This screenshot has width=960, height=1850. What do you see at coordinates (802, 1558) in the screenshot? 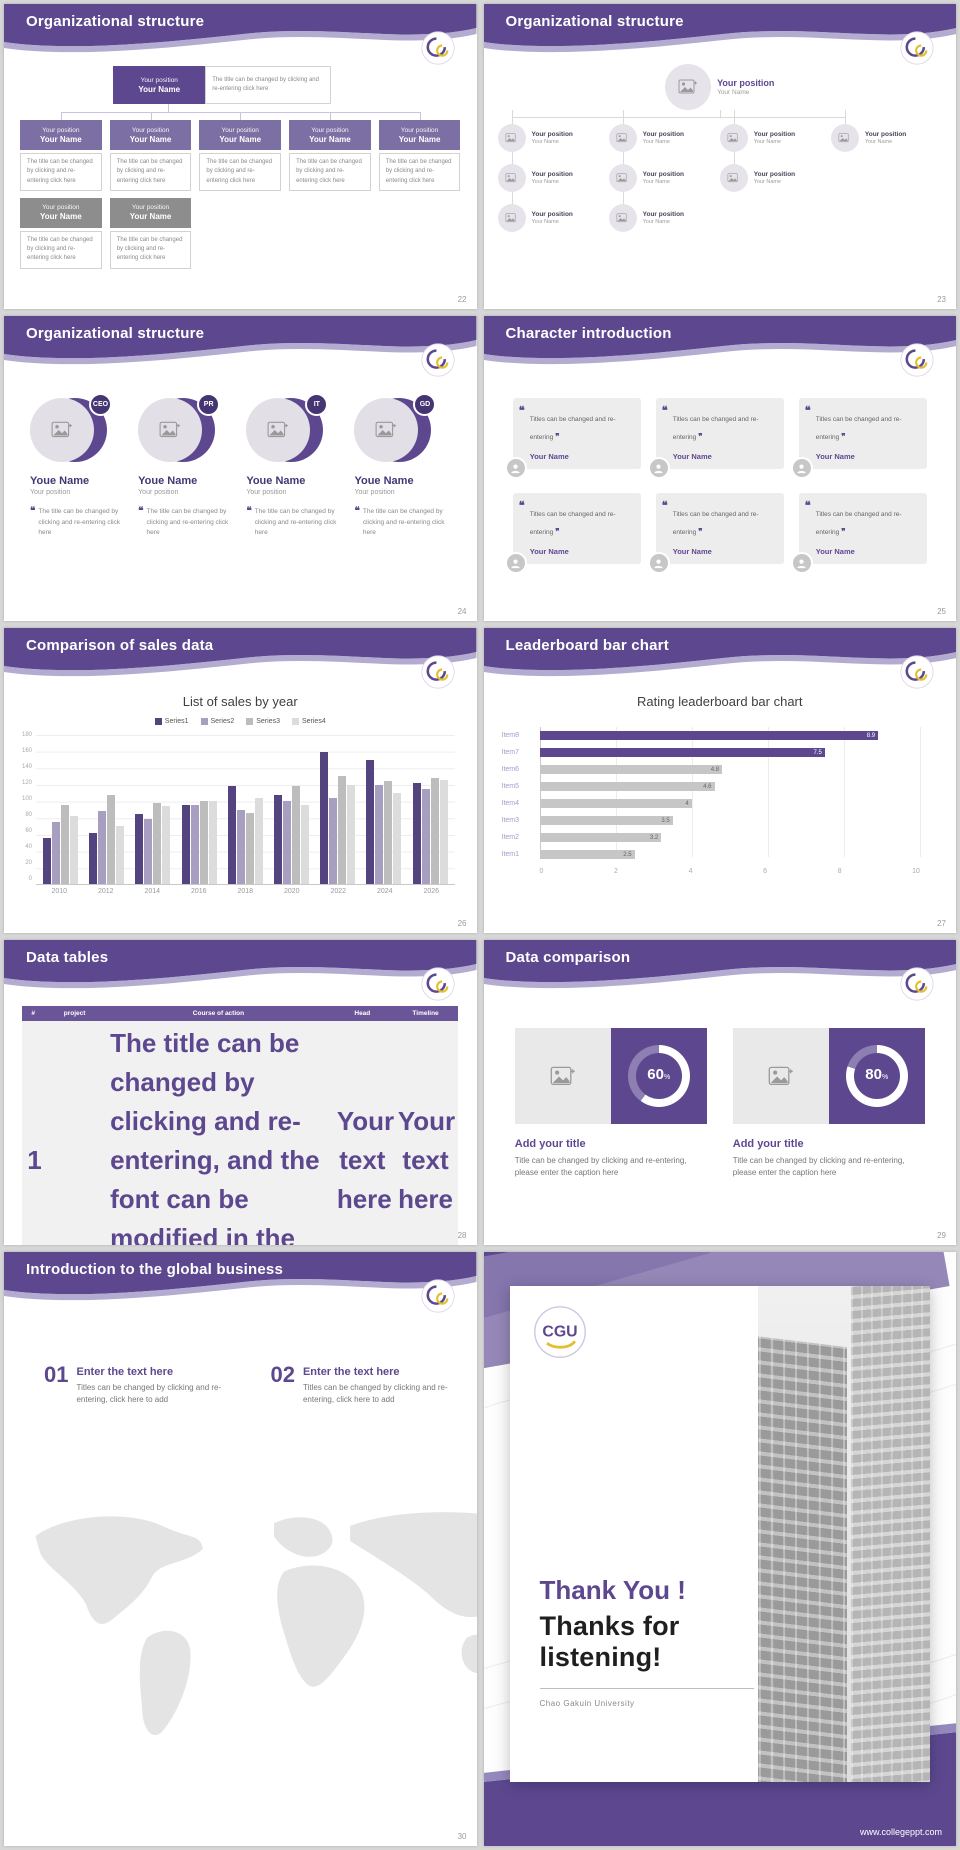
I see `building-tower` at bounding box center [802, 1558].